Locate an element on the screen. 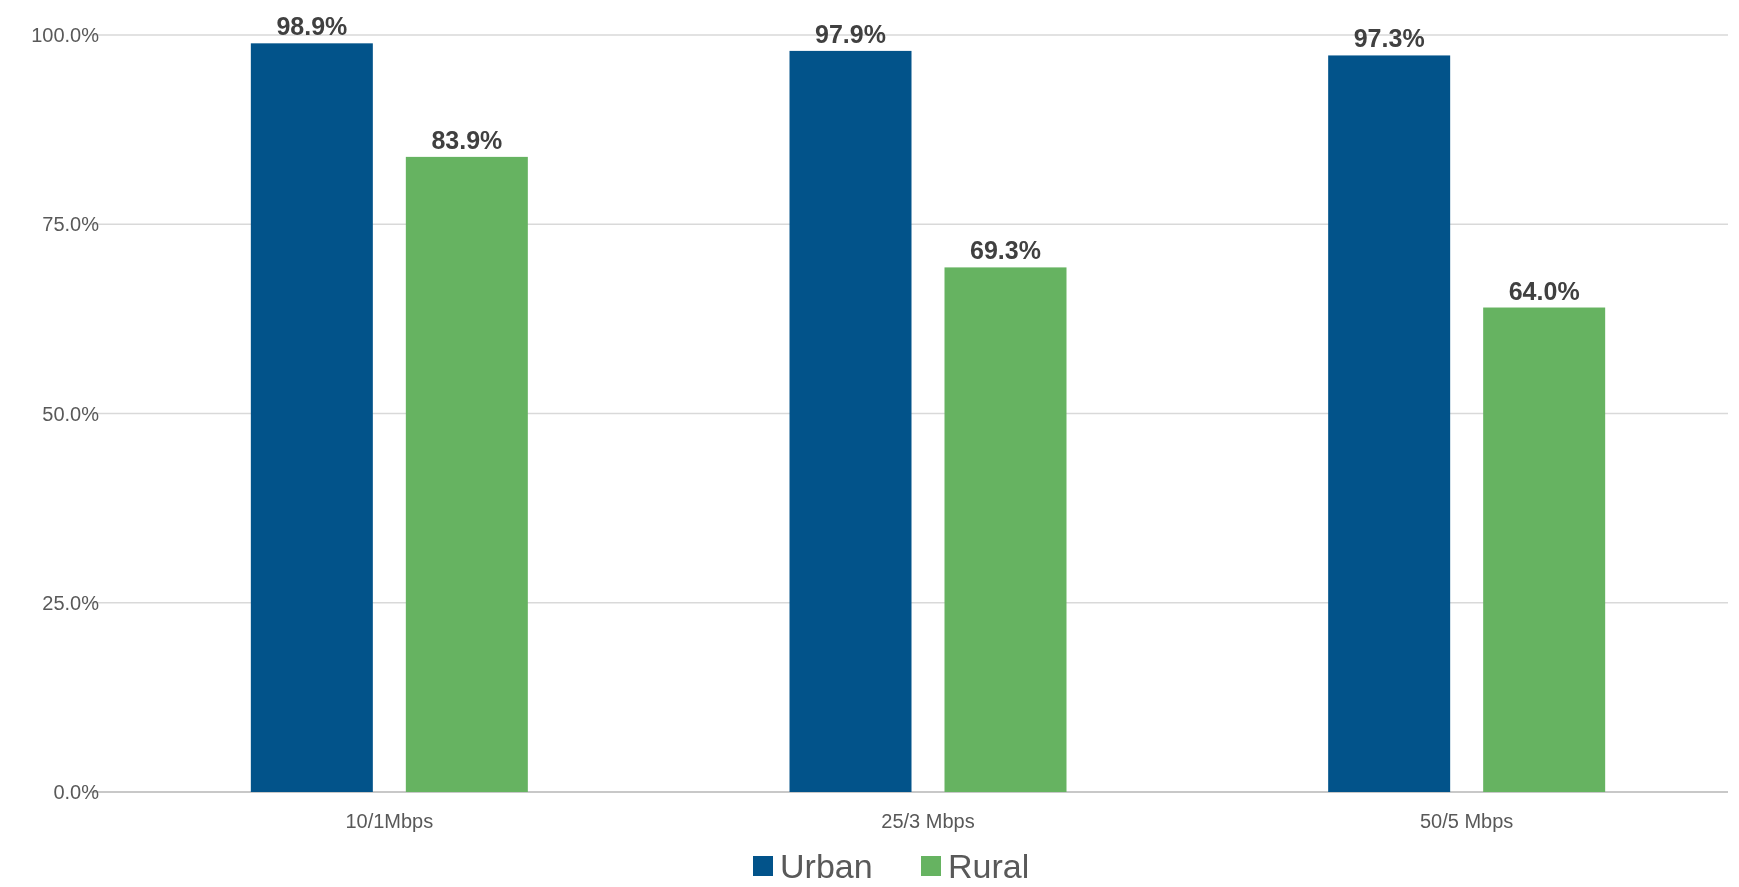  text: 64.0% is located at coordinates (1544, 290).